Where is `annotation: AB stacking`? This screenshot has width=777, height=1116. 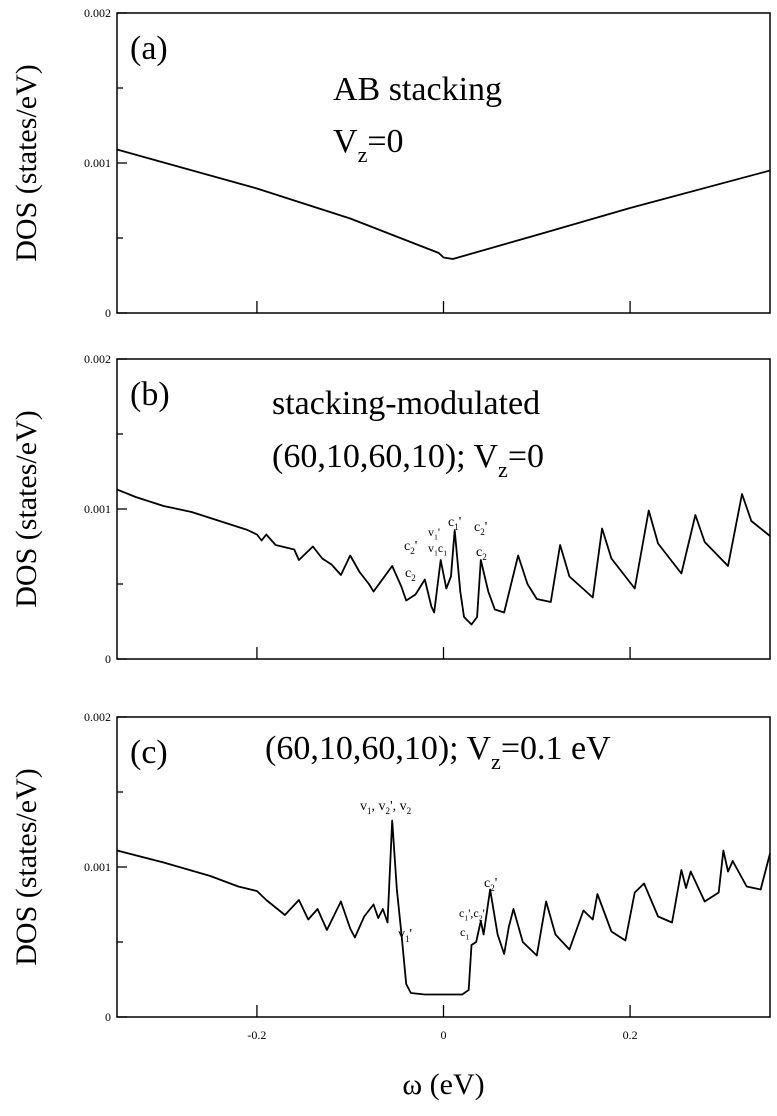
annotation: AB stacking is located at coordinates (417, 89).